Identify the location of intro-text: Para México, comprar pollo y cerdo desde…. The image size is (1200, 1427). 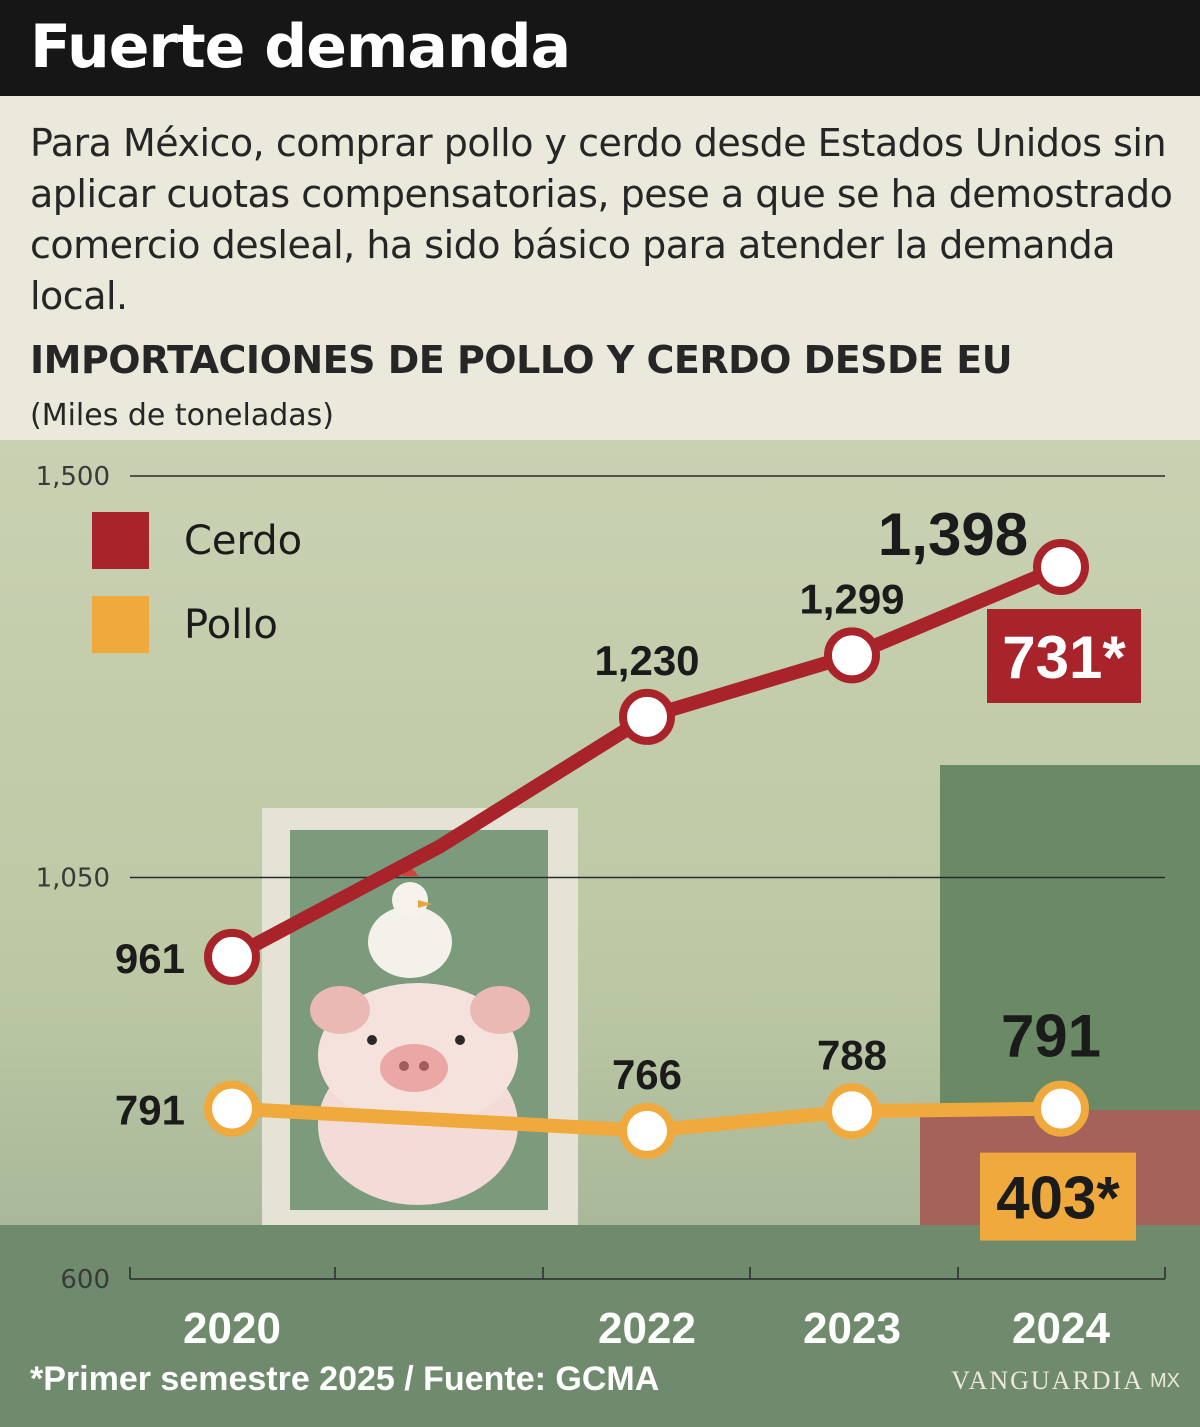
(601, 219).